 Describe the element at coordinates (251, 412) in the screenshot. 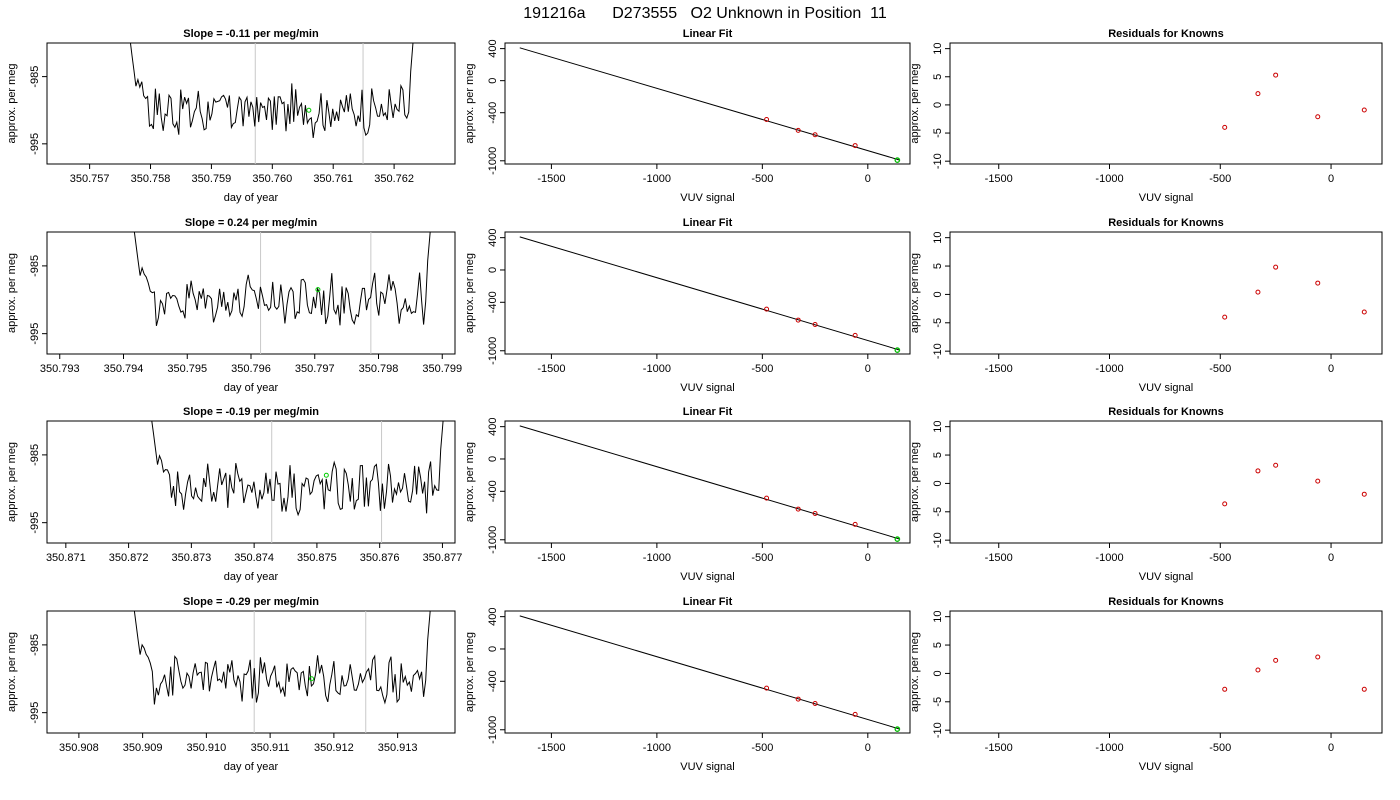

I see `panel-title: Slope = -0.19 per meg/min` at that location.